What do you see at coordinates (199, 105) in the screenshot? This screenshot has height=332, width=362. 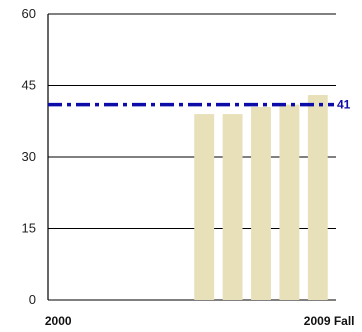 I see `reference-line-group: 41` at bounding box center [199, 105].